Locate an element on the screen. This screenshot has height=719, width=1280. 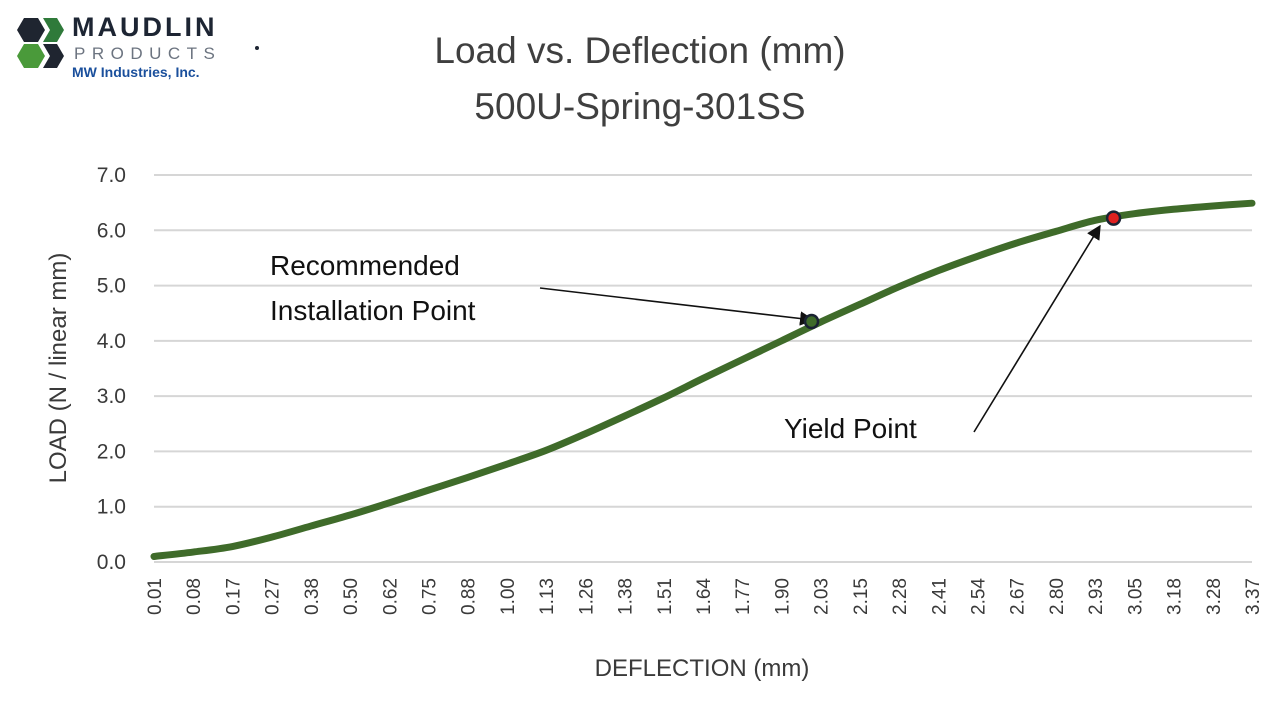
x-tick-label: 0.50 is located at coordinates (351, 596).